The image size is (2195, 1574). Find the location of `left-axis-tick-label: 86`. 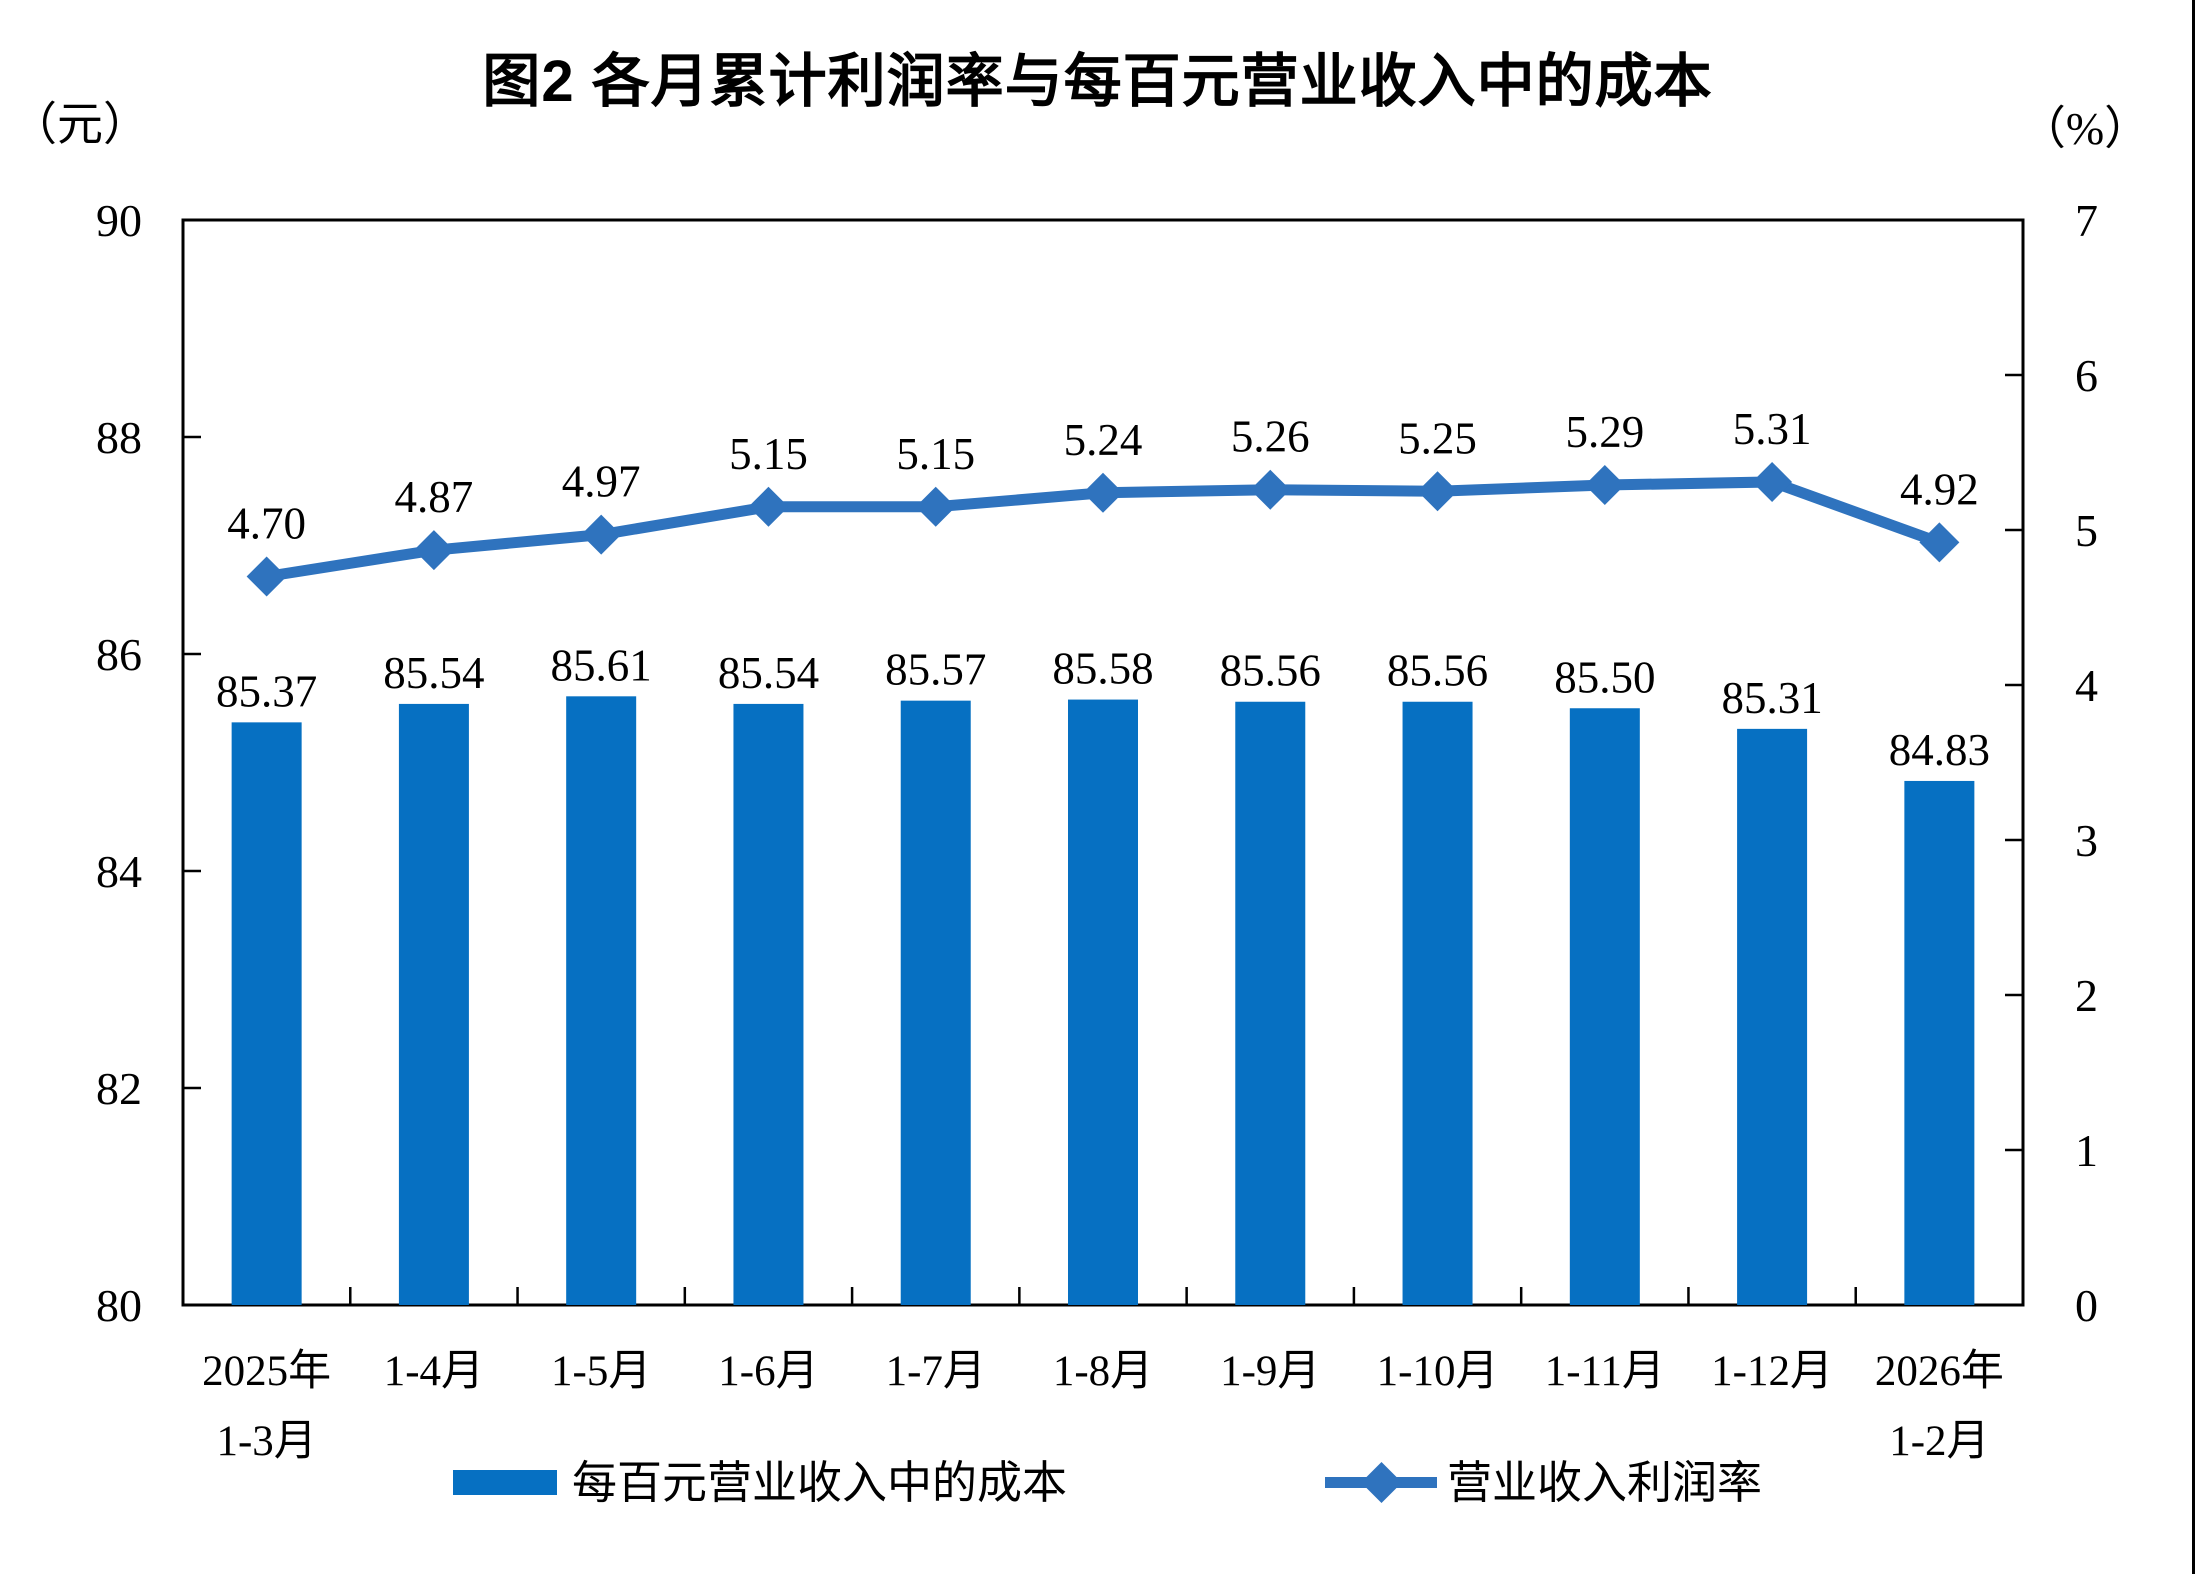

left-axis-tick-label: 86 is located at coordinates (119, 654).